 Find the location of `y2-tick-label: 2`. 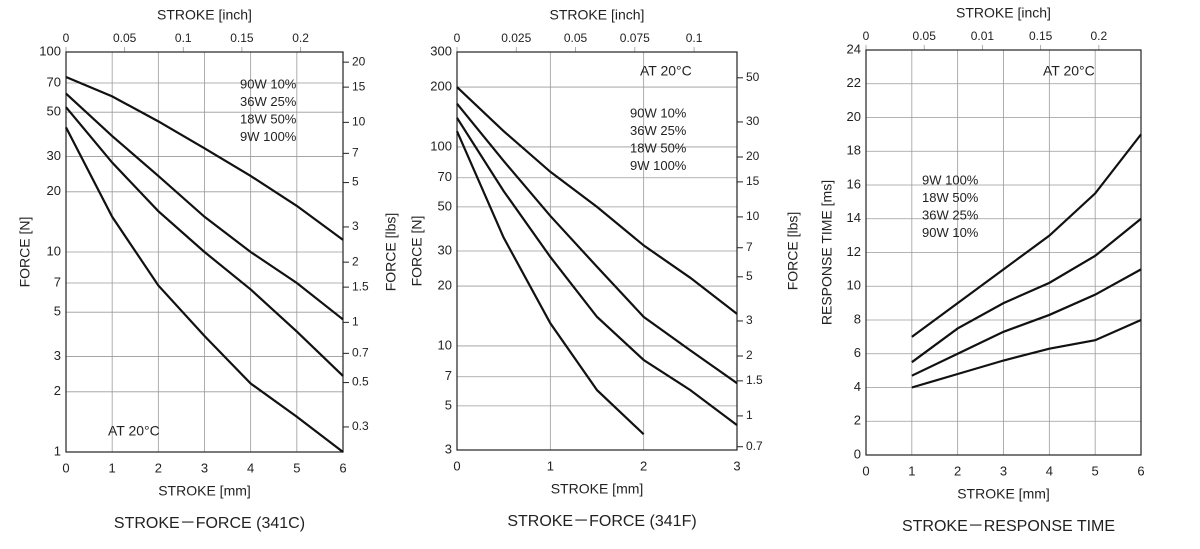

y2-tick-label: 2 is located at coordinates (355, 261).